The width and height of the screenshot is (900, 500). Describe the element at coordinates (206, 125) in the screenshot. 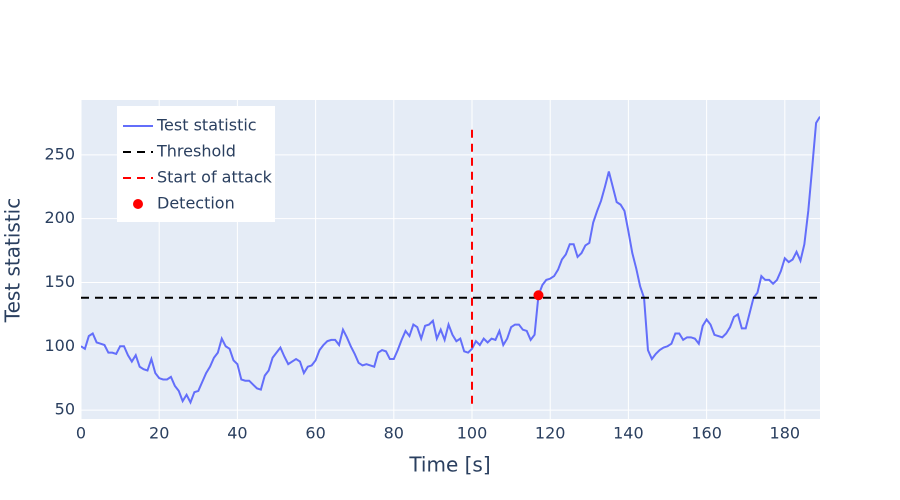

I see `legend-label: Test statistic` at that location.